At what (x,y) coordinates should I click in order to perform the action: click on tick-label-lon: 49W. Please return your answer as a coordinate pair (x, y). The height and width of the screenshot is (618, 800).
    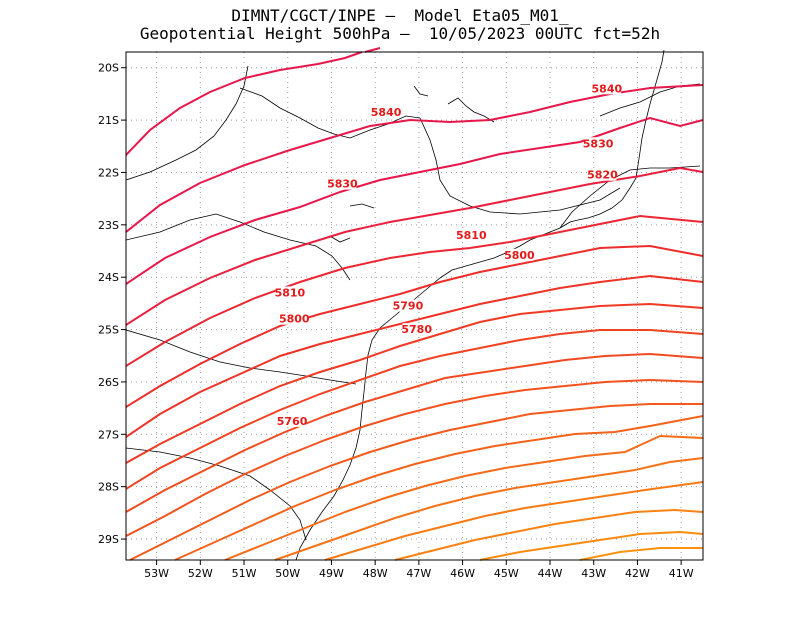
    Looking at the image, I should click on (331, 573).